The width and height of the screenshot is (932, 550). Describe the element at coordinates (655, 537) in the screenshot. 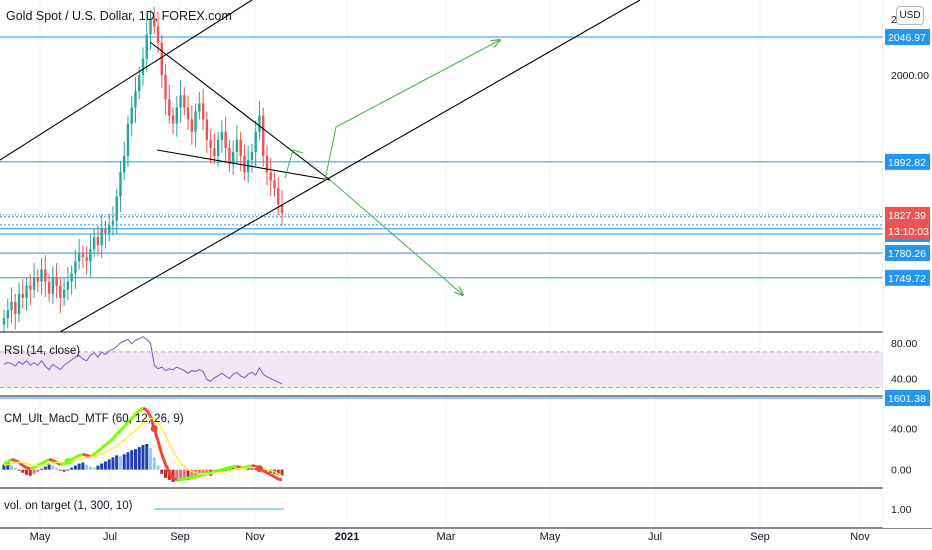

I see `time-tick-label: Jul` at that location.